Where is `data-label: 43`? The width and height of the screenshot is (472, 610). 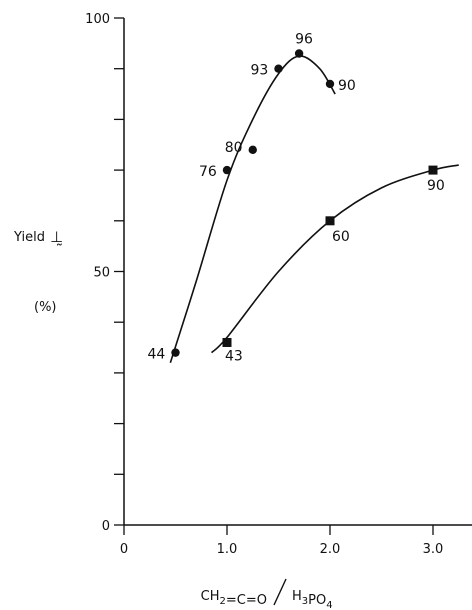
data-label: 43 is located at coordinates (234, 356).